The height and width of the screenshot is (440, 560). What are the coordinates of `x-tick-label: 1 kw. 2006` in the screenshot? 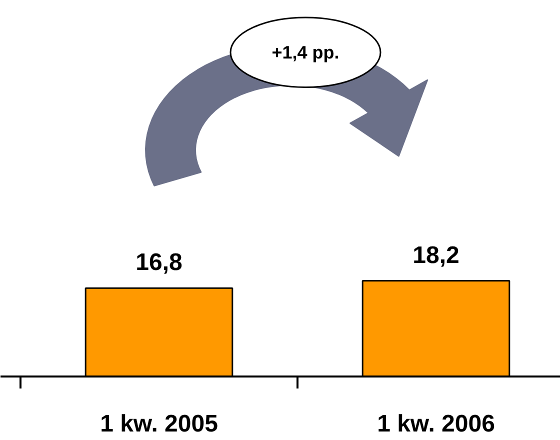 It's located at (436, 424).